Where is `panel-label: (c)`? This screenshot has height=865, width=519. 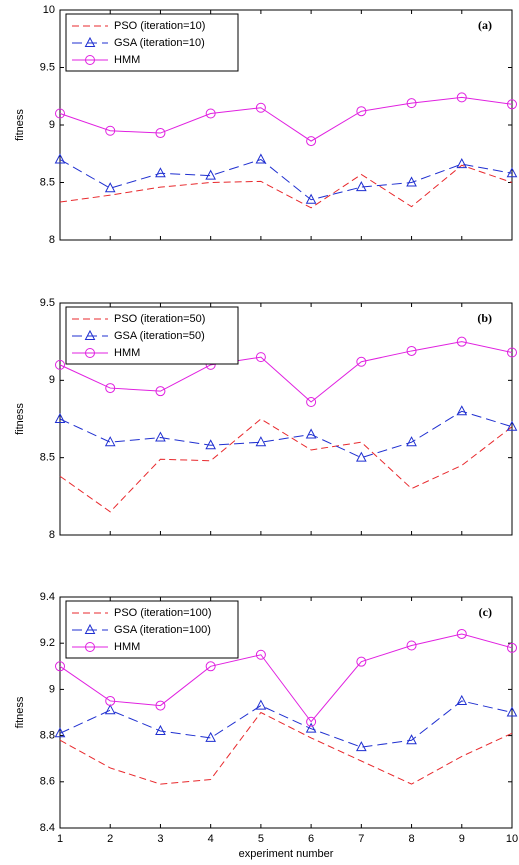 panel-label: (c) is located at coordinates (485, 612).